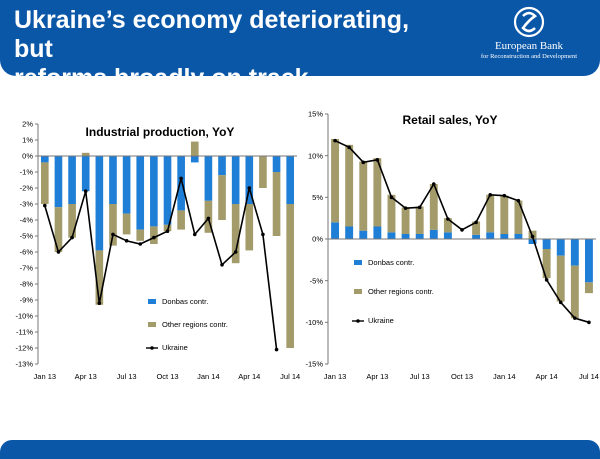 The width and height of the screenshot is (600, 459). Describe the element at coordinates (24, 348) in the screenshot. I see `chart-1-y-tick-label: -12%` at that location.